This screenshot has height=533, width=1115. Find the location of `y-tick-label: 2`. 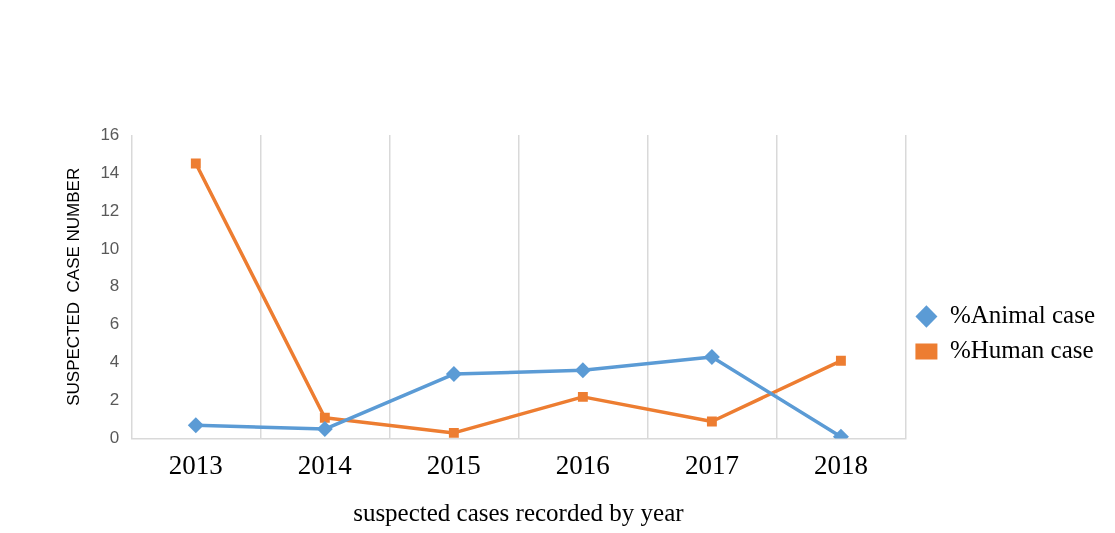

y-tick-label: 2 is located at coordinates (114, 400).